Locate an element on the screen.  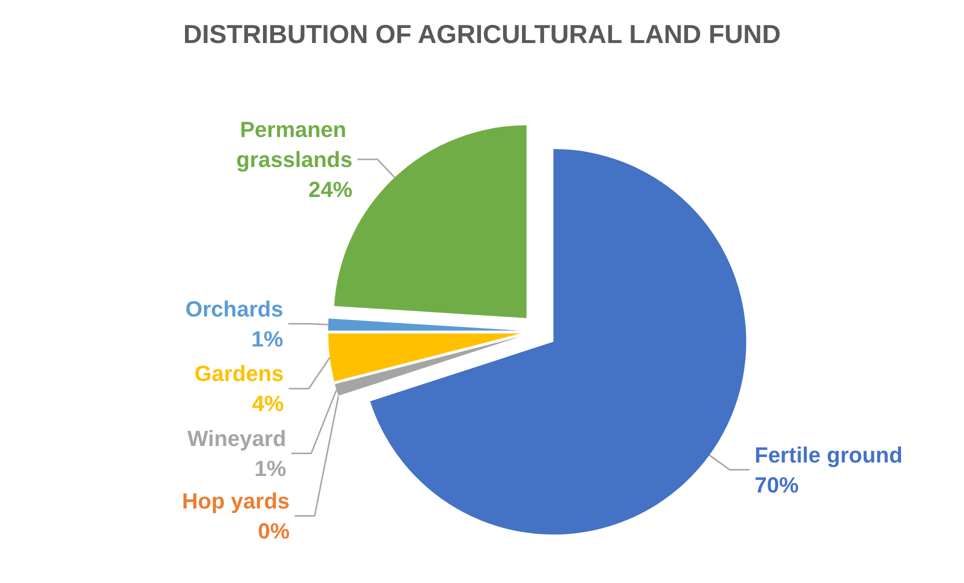
category-label: Hop yards is located at coordinates (236, 501).